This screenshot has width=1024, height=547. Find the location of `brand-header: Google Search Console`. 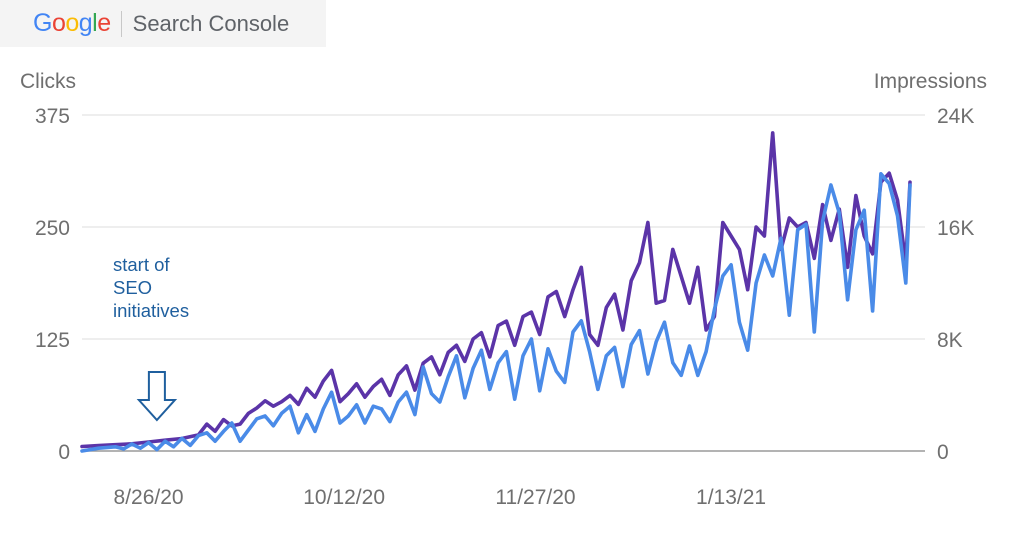

brand-header: Google Search Console is located at coordinates (163, 23).